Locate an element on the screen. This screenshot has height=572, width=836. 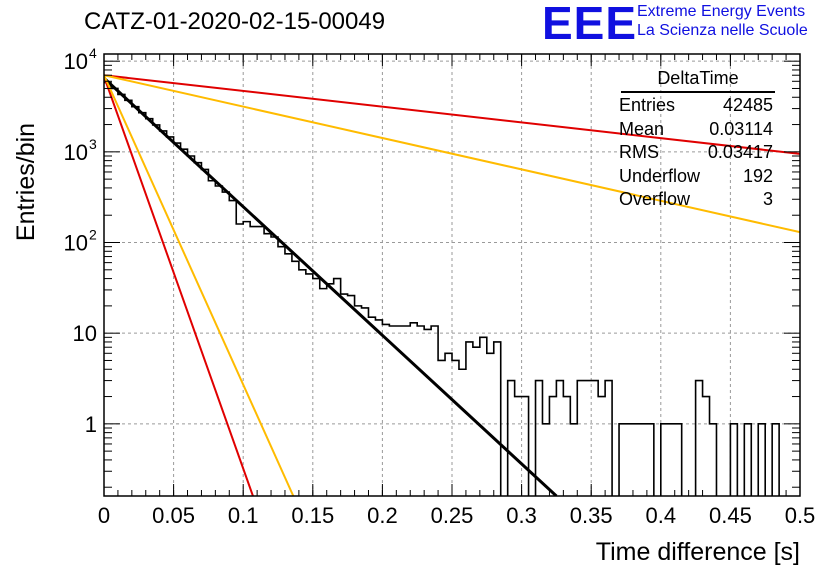
stats-label: Overflow is located at coordinates (655, 199).